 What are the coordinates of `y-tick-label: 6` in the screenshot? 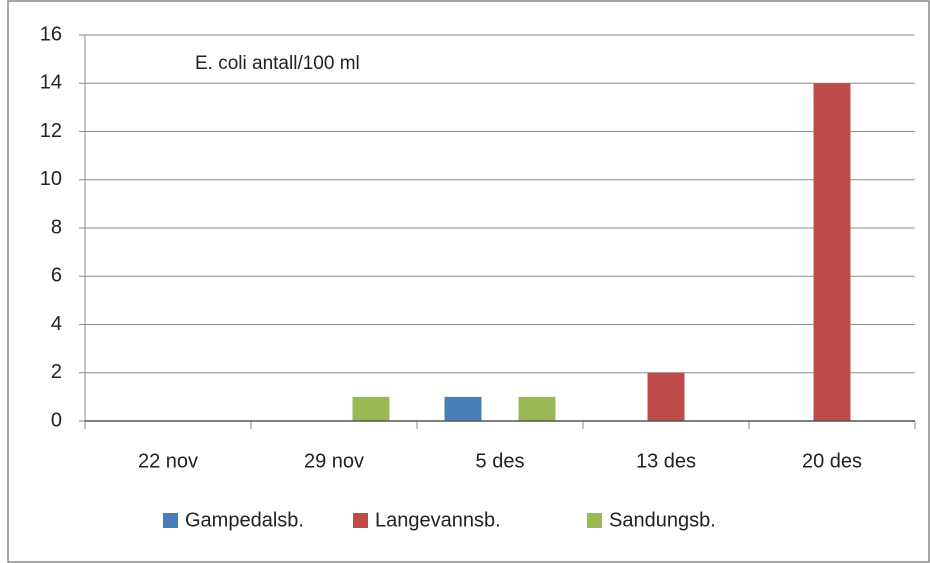 It's located at (56, 276).